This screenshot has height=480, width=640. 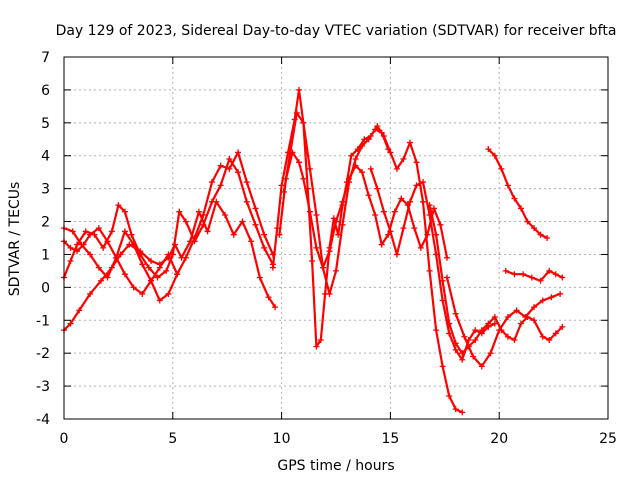 I want to click on x-tick-label: 15, so click(x=390, y=439).